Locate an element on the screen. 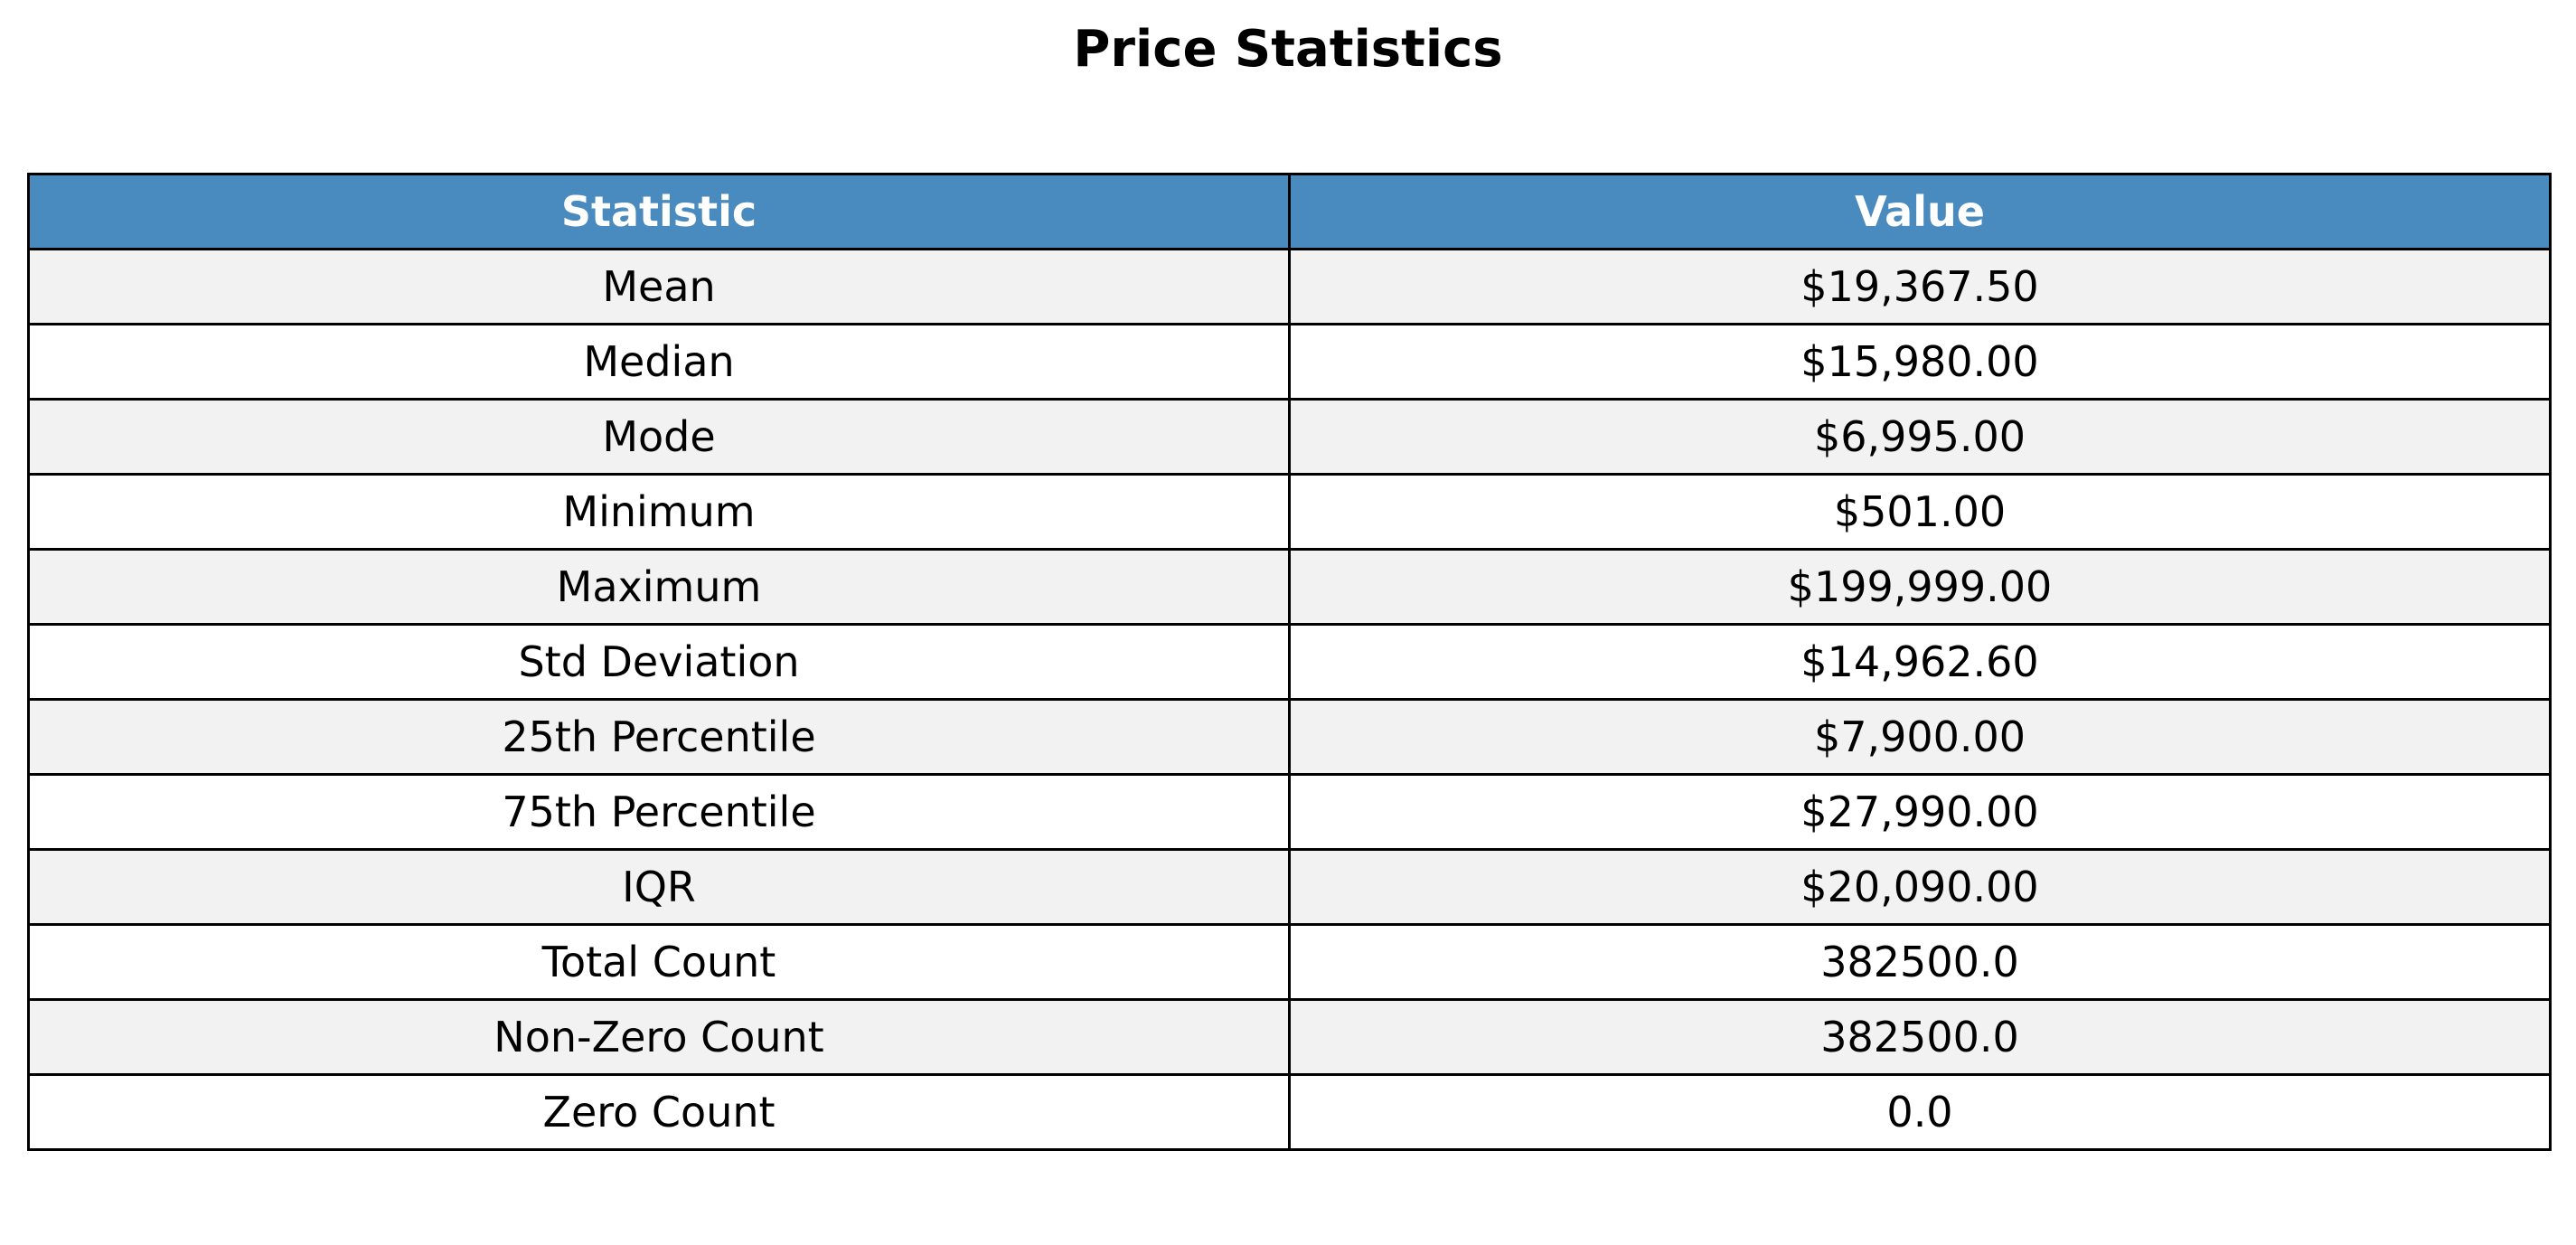 The image size is (2576, 1245). table-row: Minimum $501.00 is located at coordinates (1289, 512).